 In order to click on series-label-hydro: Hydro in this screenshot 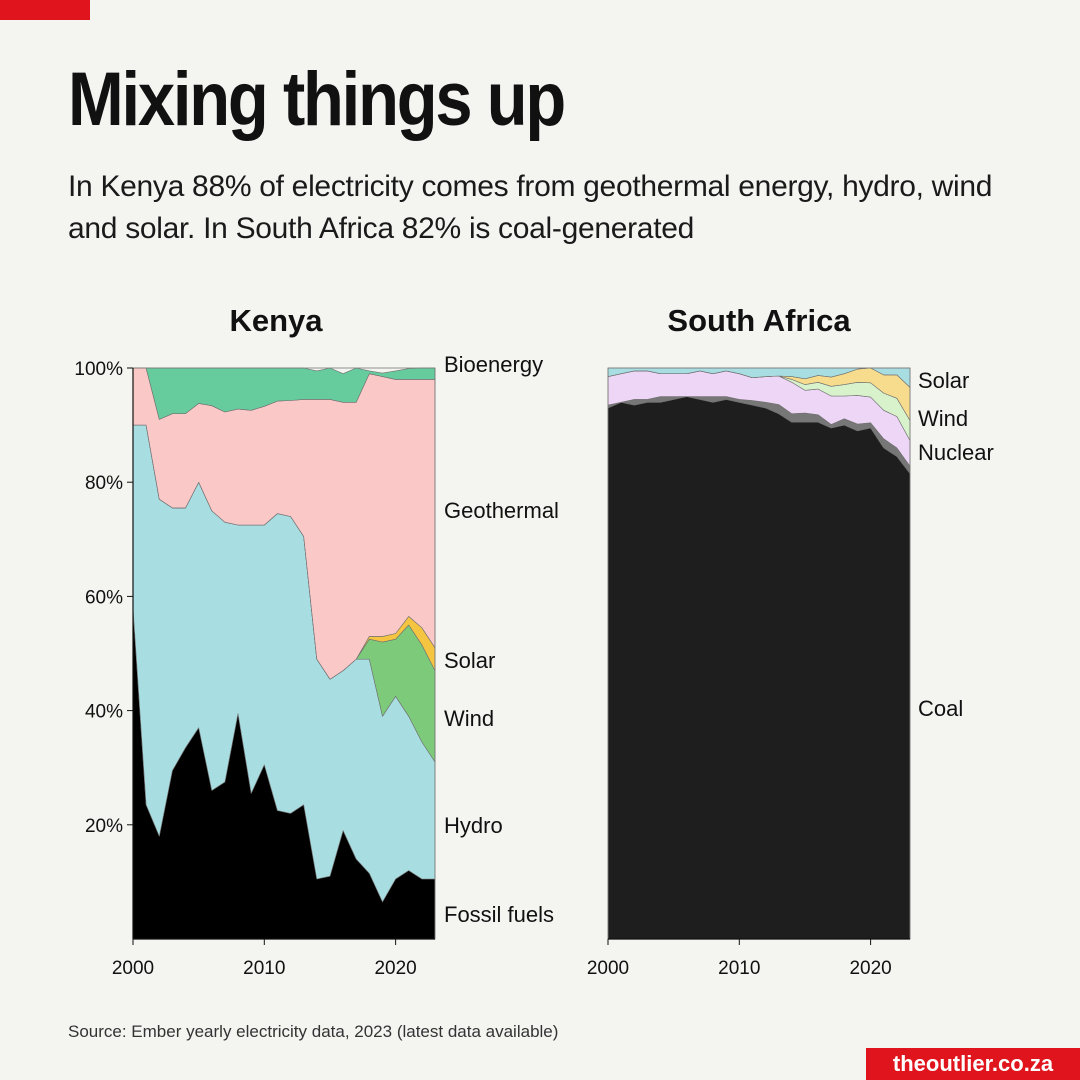, I will do `click(473, 825)`.